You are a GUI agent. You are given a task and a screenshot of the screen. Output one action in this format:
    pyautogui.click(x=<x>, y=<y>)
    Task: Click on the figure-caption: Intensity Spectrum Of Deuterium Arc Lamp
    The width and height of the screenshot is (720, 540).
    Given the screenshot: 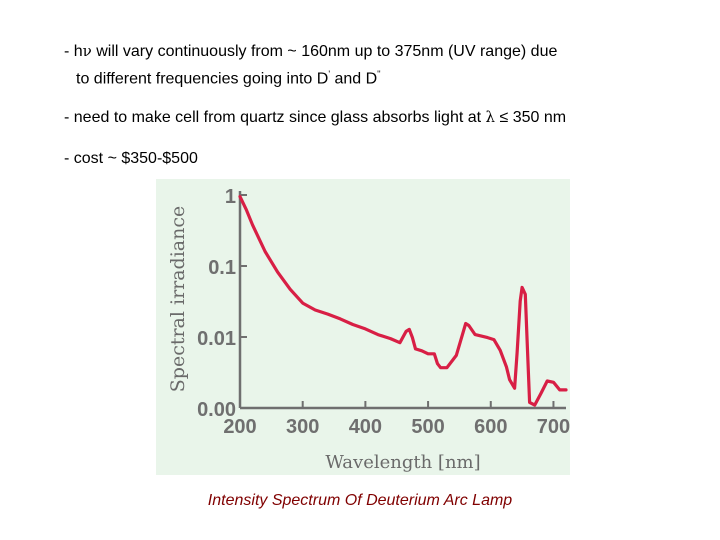 What is the action you would take?
    pyautogui.click(x=360, y=500)
    